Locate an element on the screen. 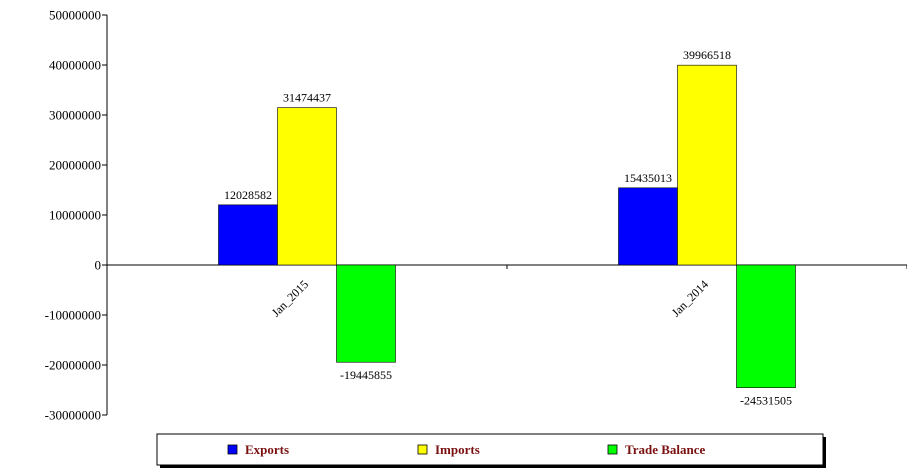 This screenshot has height=471, width=907. data-label: 12028582 is located at coordinates (248, 195).